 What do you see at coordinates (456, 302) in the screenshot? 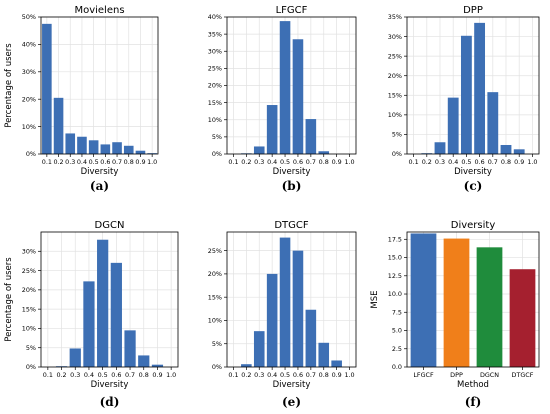
I see `bar-DPP` at bounding box center [456, 302].